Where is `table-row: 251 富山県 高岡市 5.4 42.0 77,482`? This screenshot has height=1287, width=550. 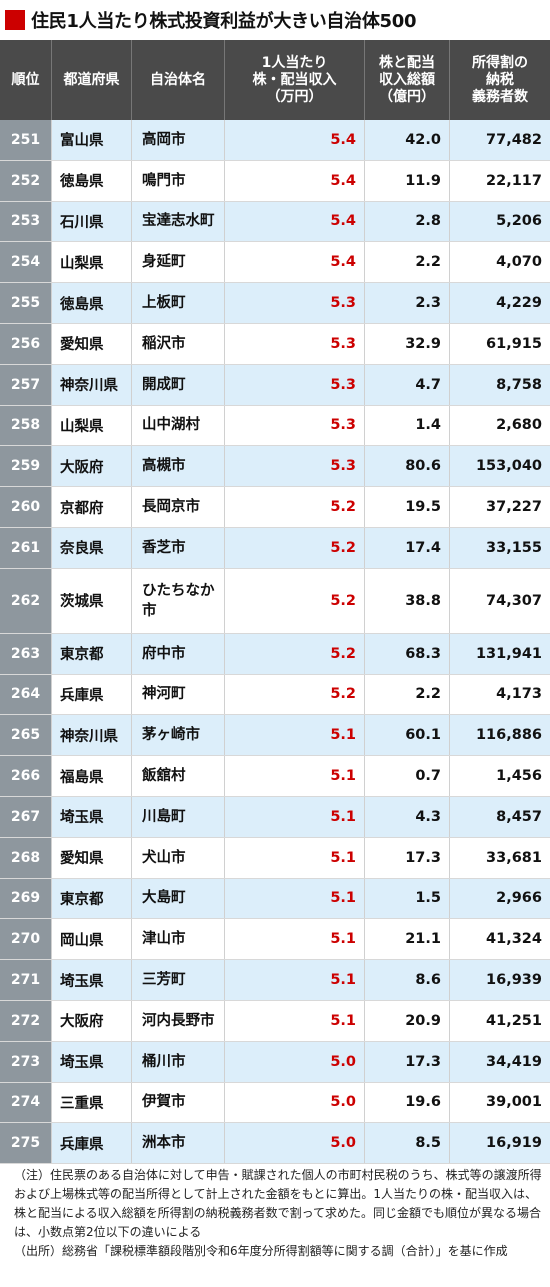 table-row: 251 富山県 高岡市 5.4 42.0 77,482 is located at coordinates (275, 140).